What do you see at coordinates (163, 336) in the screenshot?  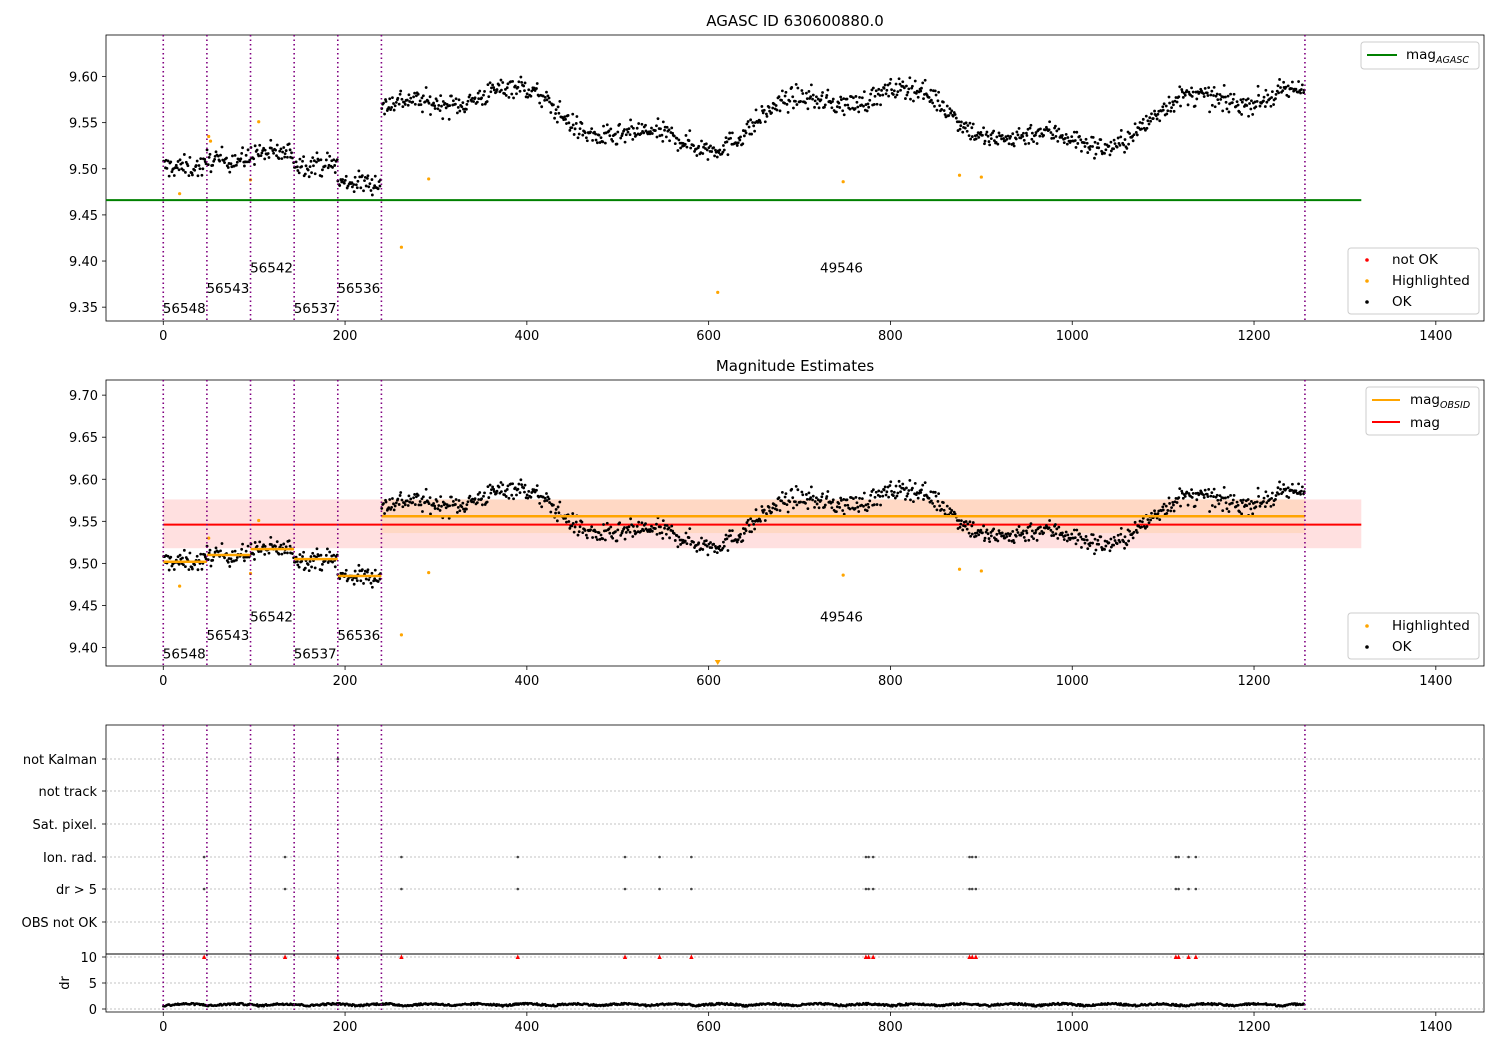 I see `x-tick-label: 0` at bounding box center [163, 336].